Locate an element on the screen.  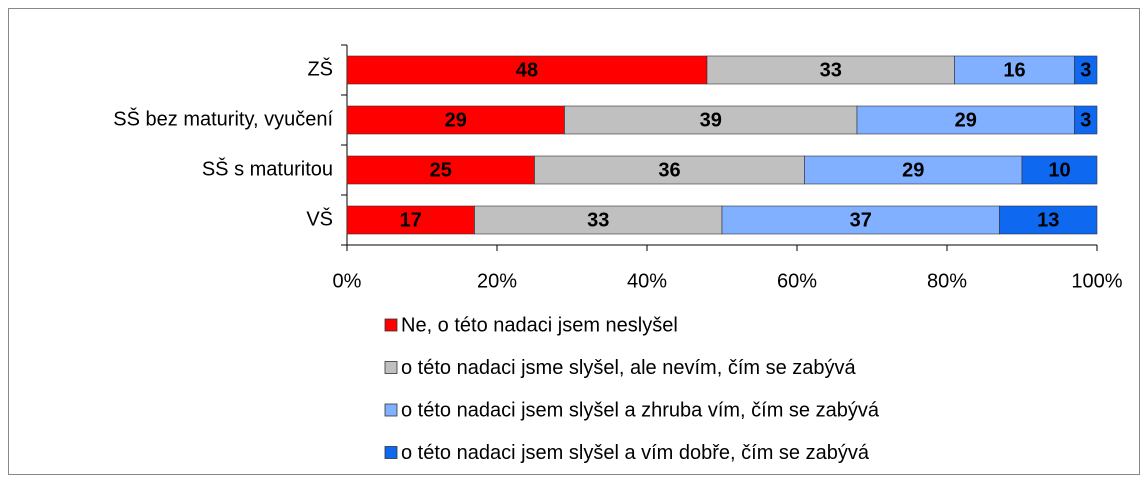
data-label: 37 is located at coordinates (861, 220).